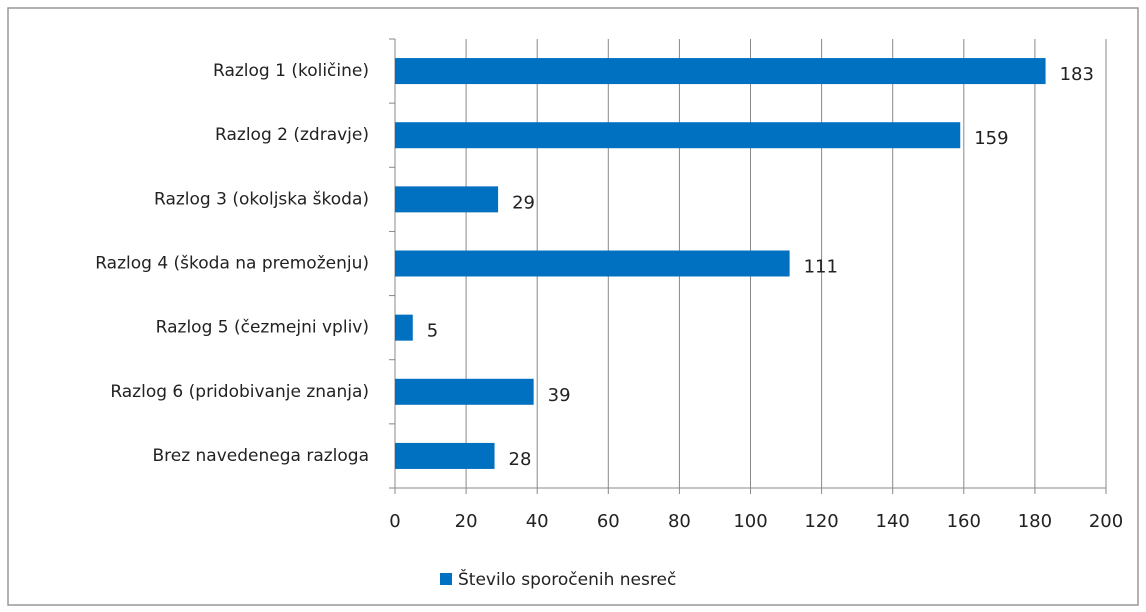  I want to click on data-label: 159, so click(991, 138).